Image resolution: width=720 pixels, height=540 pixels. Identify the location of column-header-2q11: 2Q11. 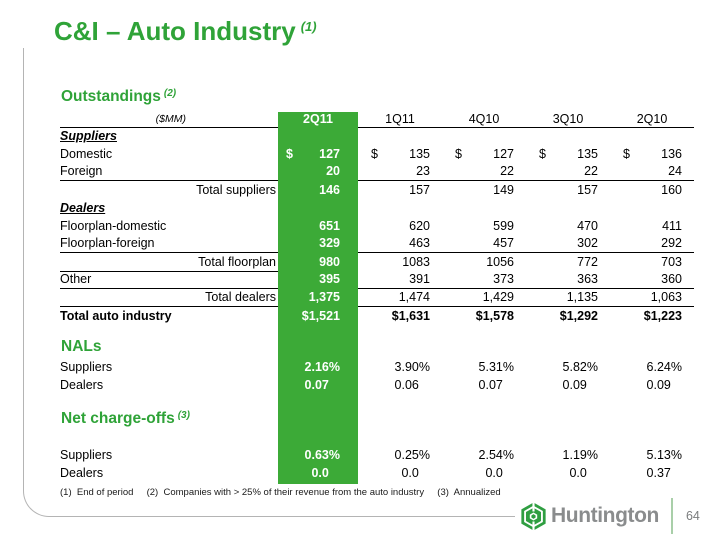
(318, 119).